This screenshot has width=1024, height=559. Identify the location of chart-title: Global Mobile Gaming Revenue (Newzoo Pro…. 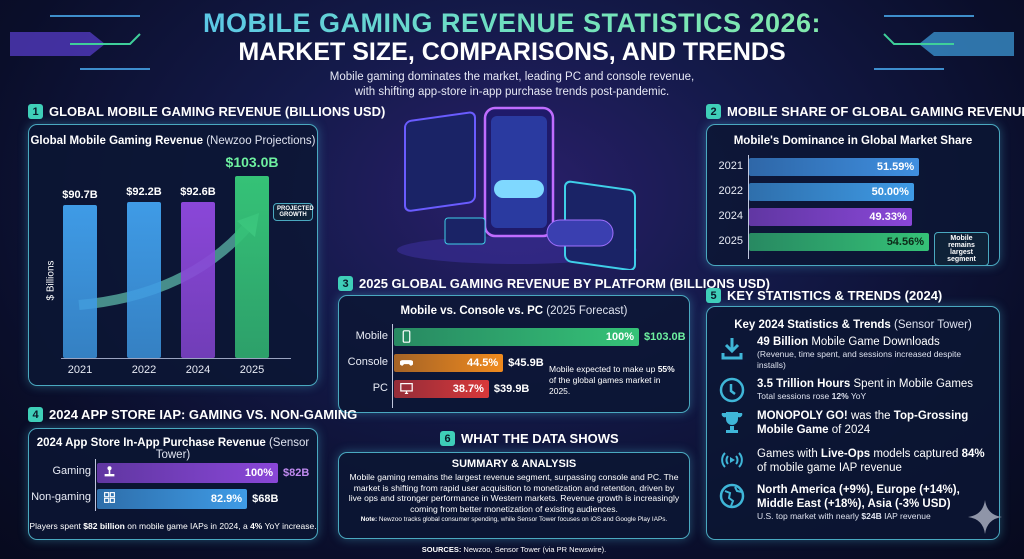
(173, 141).